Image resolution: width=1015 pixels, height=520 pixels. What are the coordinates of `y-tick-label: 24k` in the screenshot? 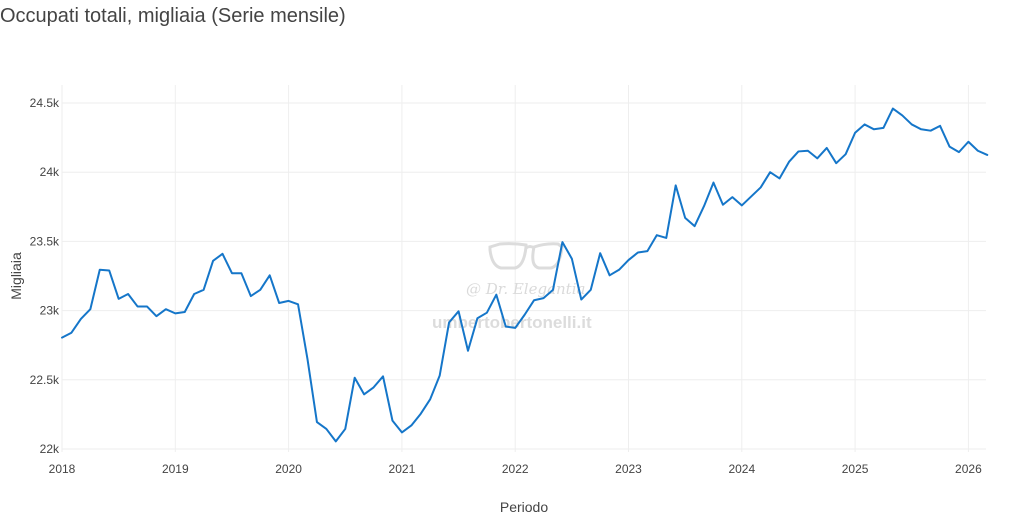 It's located at (50, 172).